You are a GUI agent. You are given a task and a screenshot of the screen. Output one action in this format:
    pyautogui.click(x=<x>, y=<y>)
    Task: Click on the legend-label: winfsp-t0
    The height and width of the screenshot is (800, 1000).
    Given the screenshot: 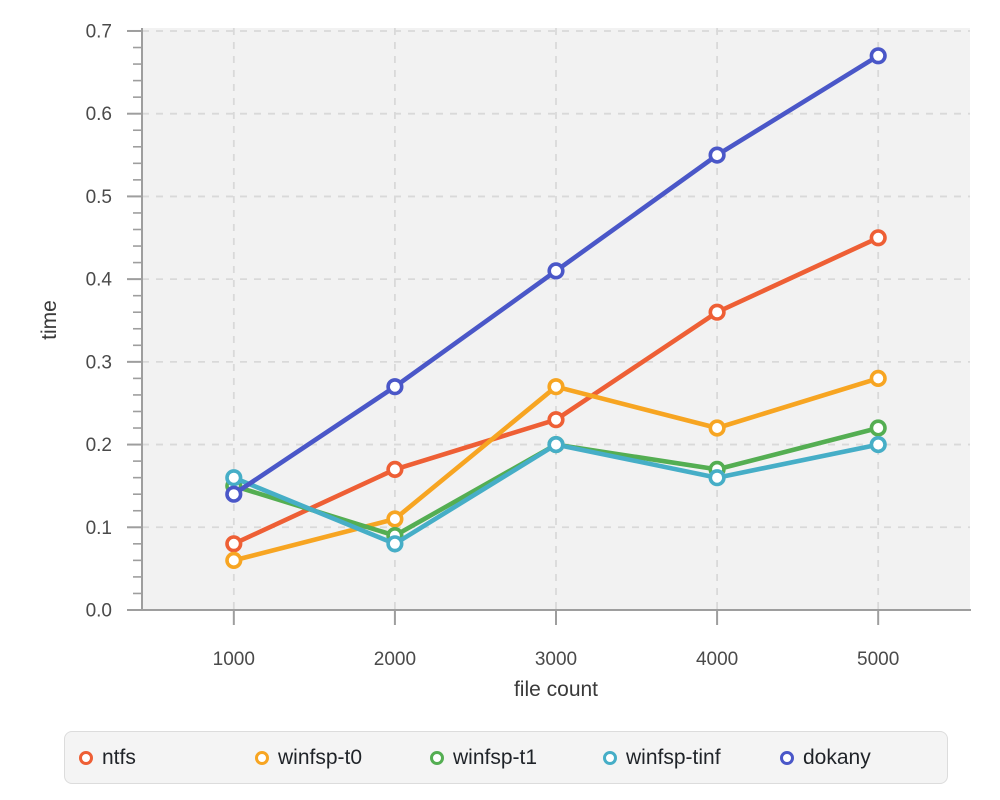 What is the action you would take?
    pyautogui.click(x=320, y=757)
    